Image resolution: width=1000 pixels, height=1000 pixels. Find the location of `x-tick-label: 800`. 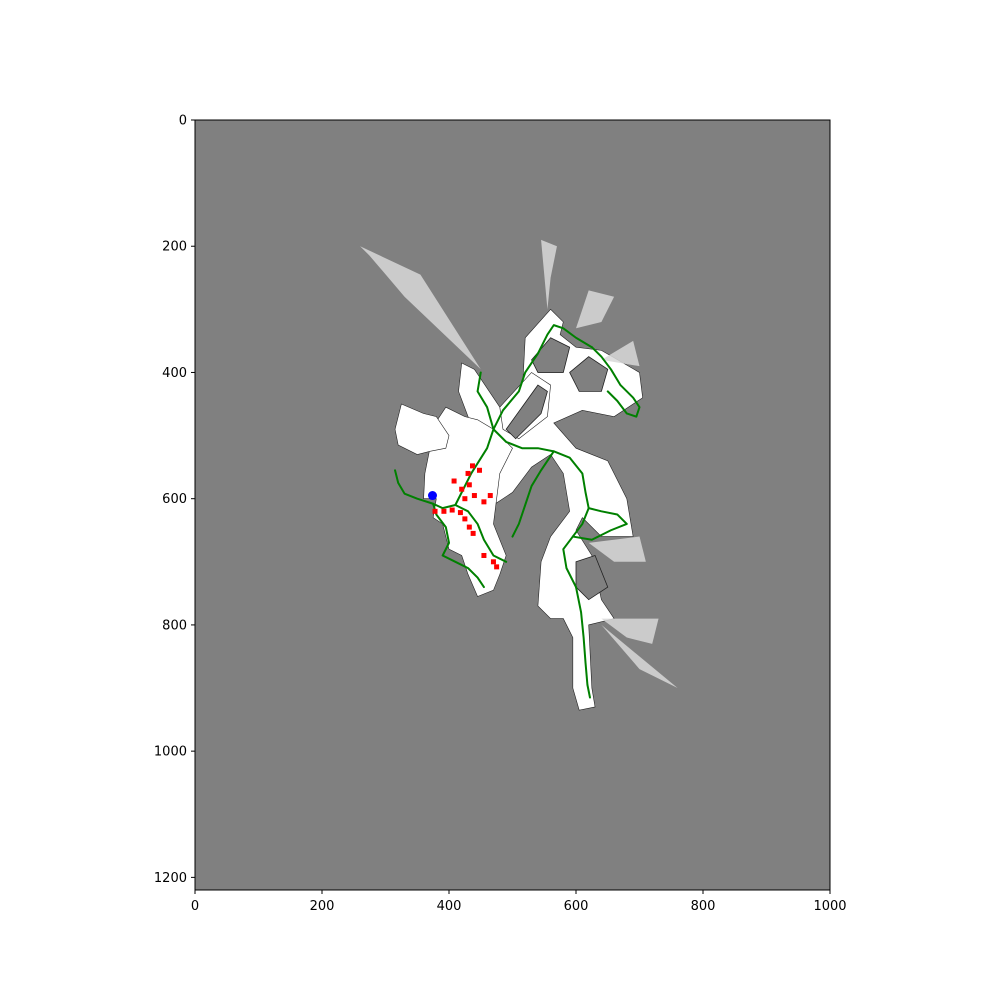

x-tick-label: 800 is located at coordinates (703, 906).